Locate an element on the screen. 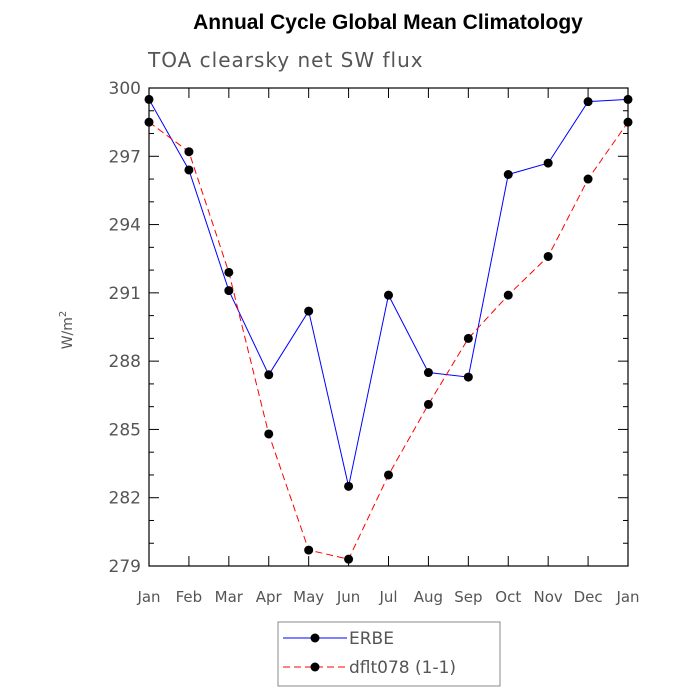  legend-marker-dflt078 is located at coordinates (315, 667).